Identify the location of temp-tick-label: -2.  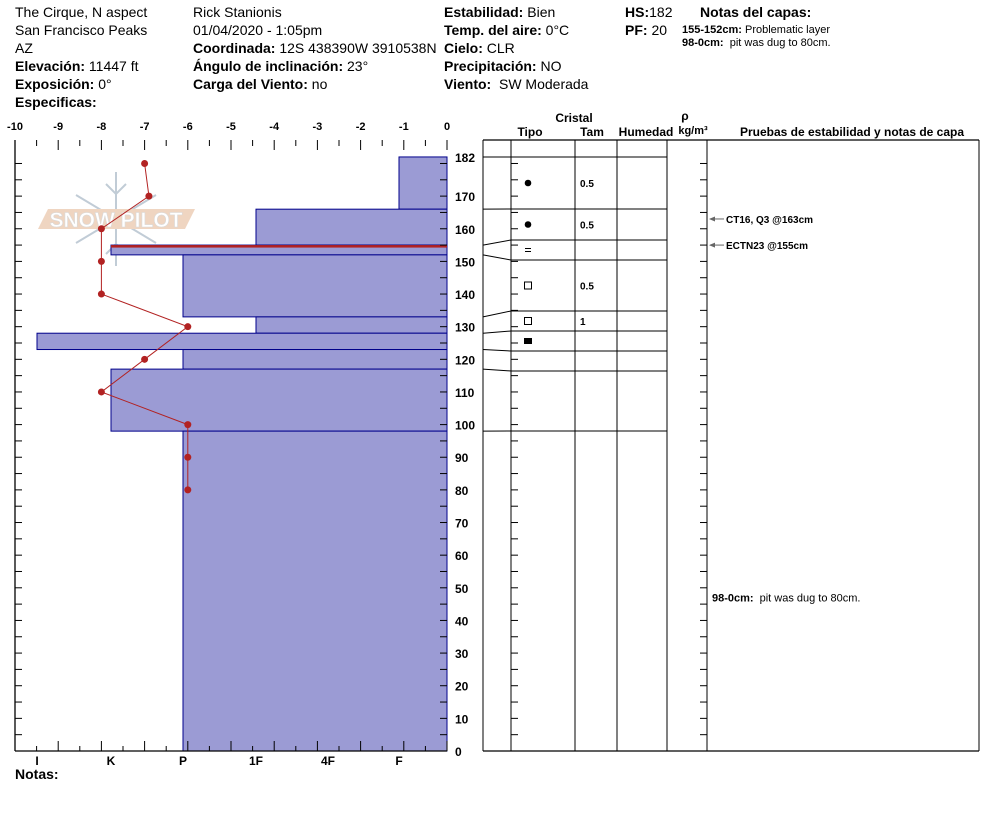
(361, 127).